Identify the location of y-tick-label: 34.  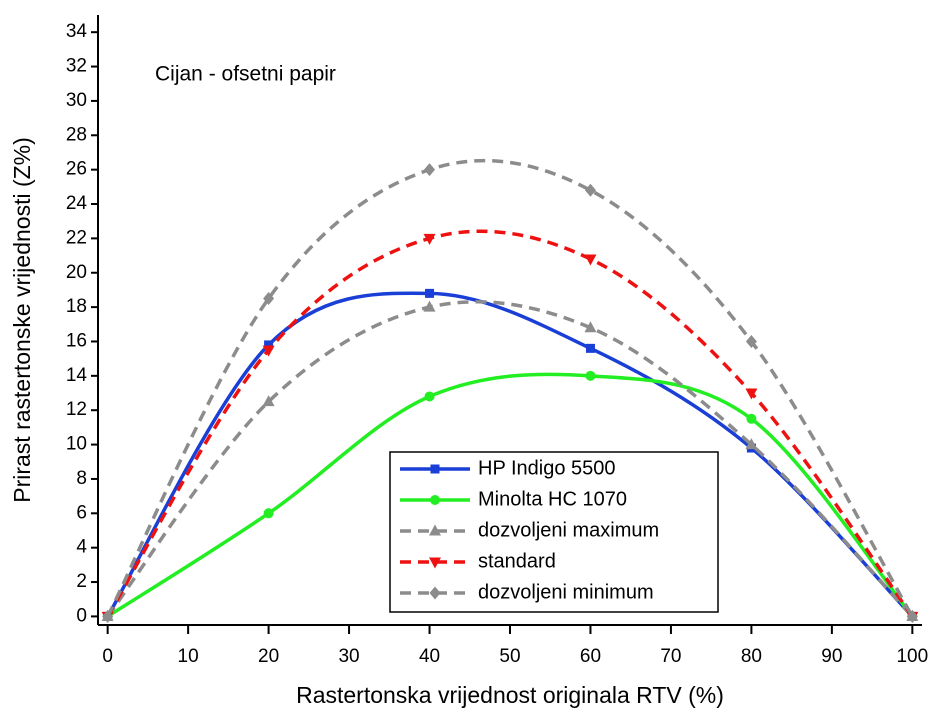
(77, 31).